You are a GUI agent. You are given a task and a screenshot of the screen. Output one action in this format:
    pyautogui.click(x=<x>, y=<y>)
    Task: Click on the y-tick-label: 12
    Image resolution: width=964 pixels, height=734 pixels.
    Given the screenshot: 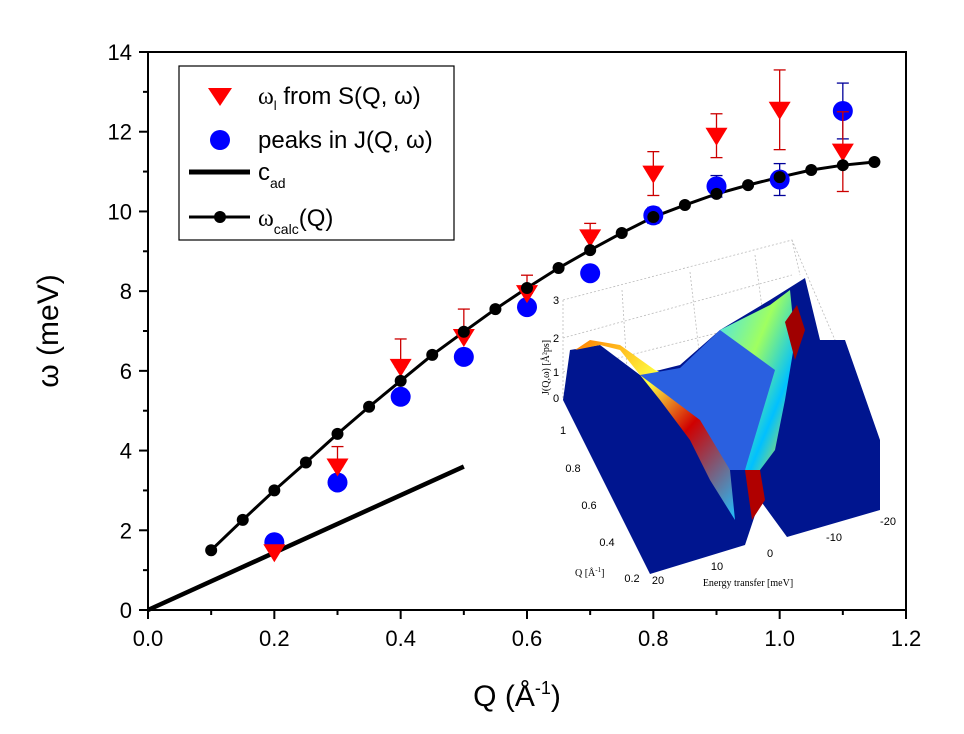 What is the action you would take?
    pyautogui.click(x=120, y=132)
    